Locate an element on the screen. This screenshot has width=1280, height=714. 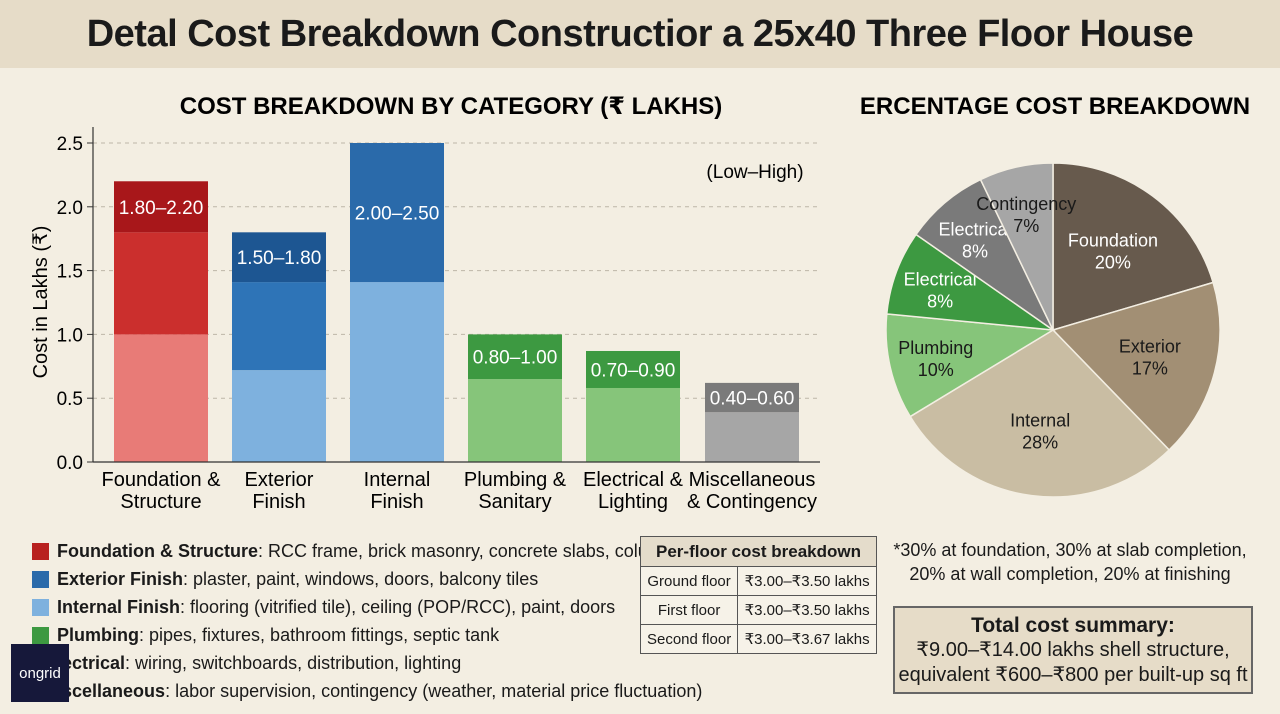
x-tick-label: Electrical & is located at coordinates (633, 480).